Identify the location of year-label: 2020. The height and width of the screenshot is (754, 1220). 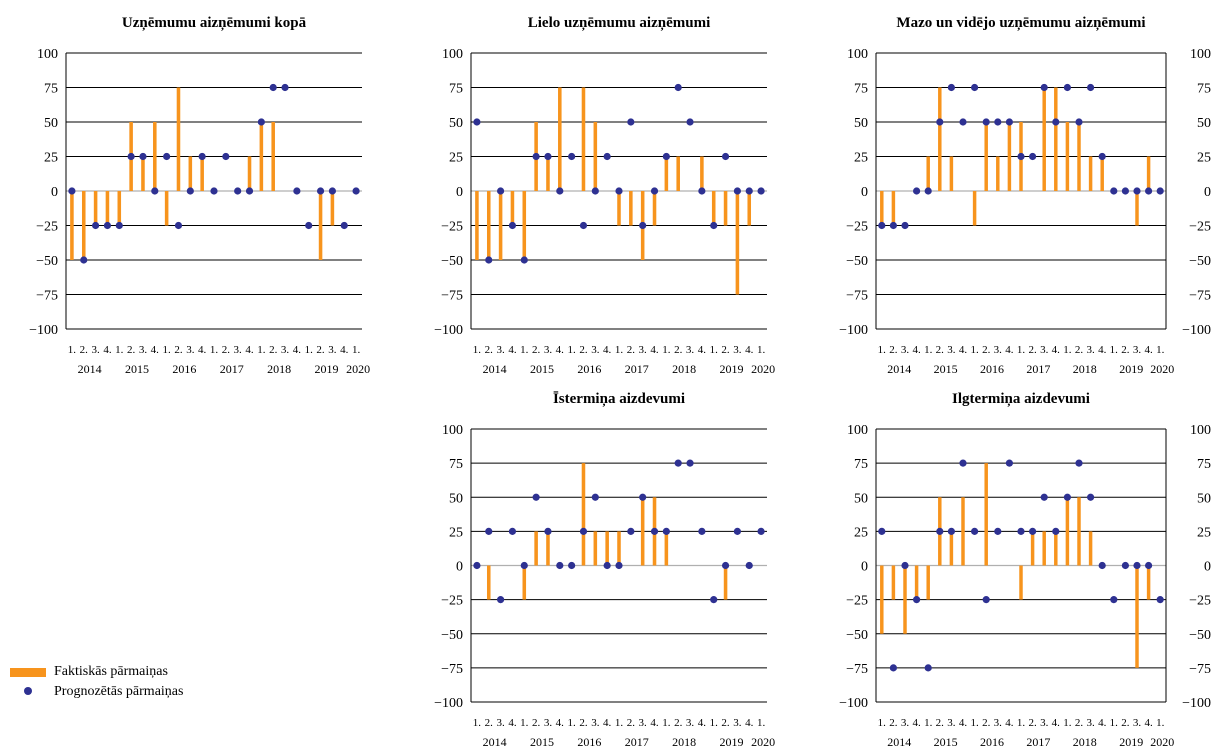
(1162, 742).